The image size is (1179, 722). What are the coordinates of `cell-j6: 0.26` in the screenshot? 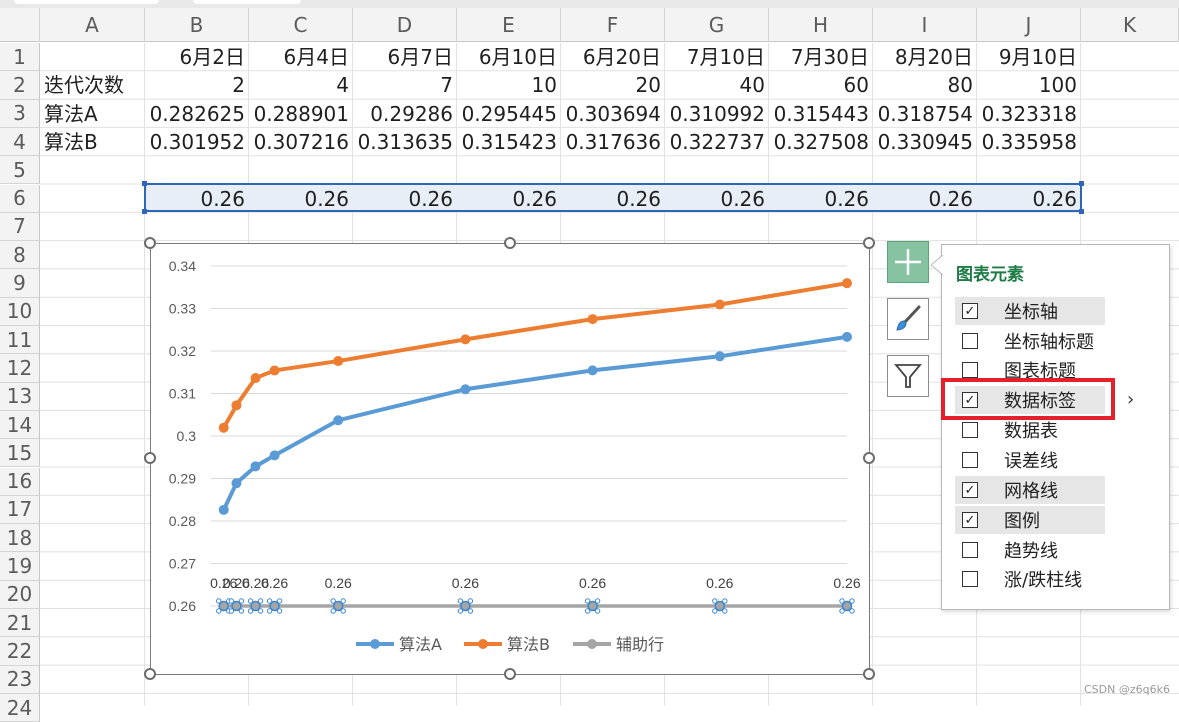 It's located at (1054, 198).